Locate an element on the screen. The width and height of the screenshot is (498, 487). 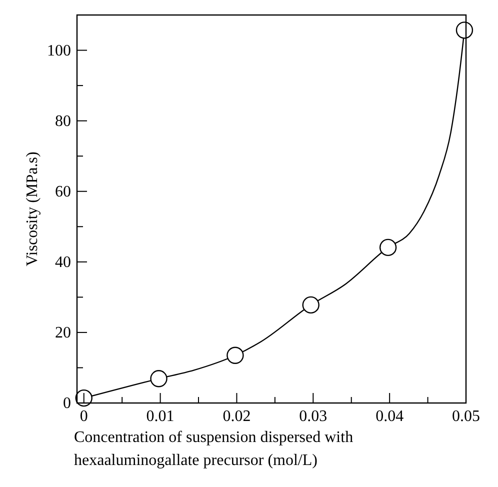
x-tick-label: 0.02 is located at coordinates (236, 416).